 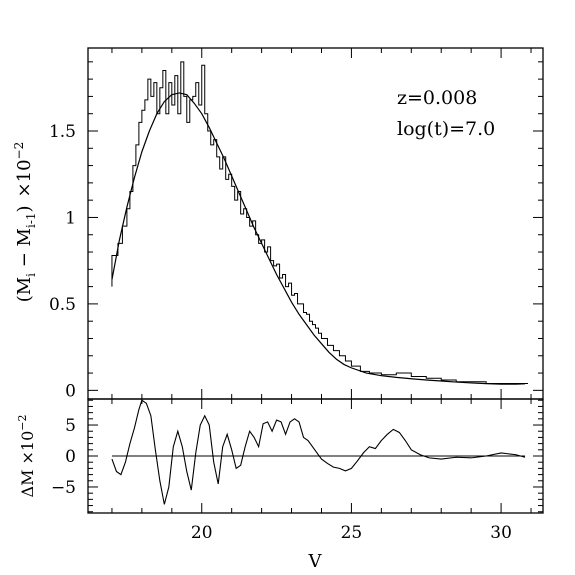 What do you see at coordinates (501, 533) in the screenshot?
I see `x-tick-label: 30` at bounding box center [501, 533].